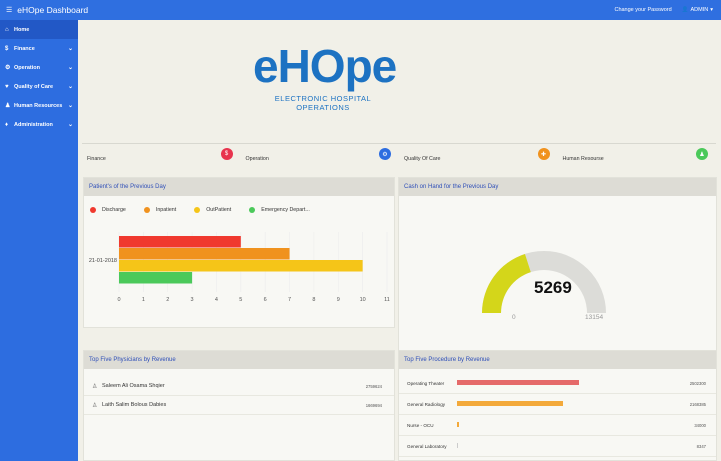  Describe the element at coordinates (637, 163) in the screenshot. I see `module-human-resource: Human Resourse ♟` at that location.